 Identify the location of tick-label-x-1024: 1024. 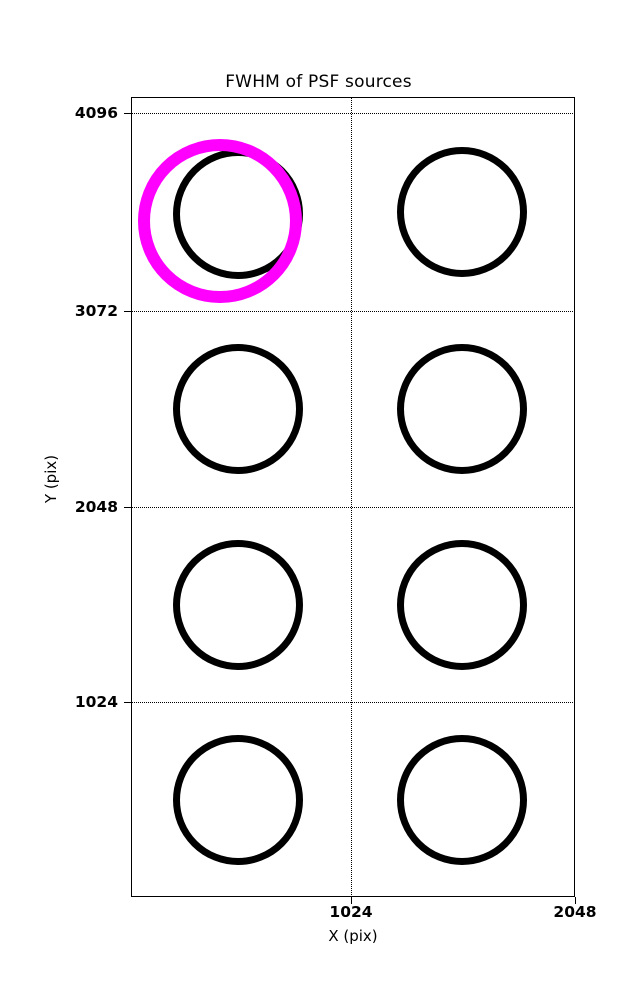
(351, 912).